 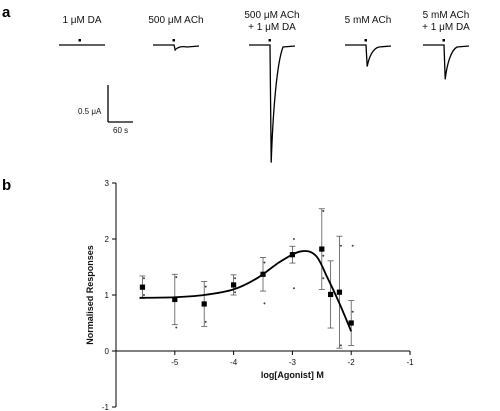 I want to click on individual-points, so click(x=248, y=278).